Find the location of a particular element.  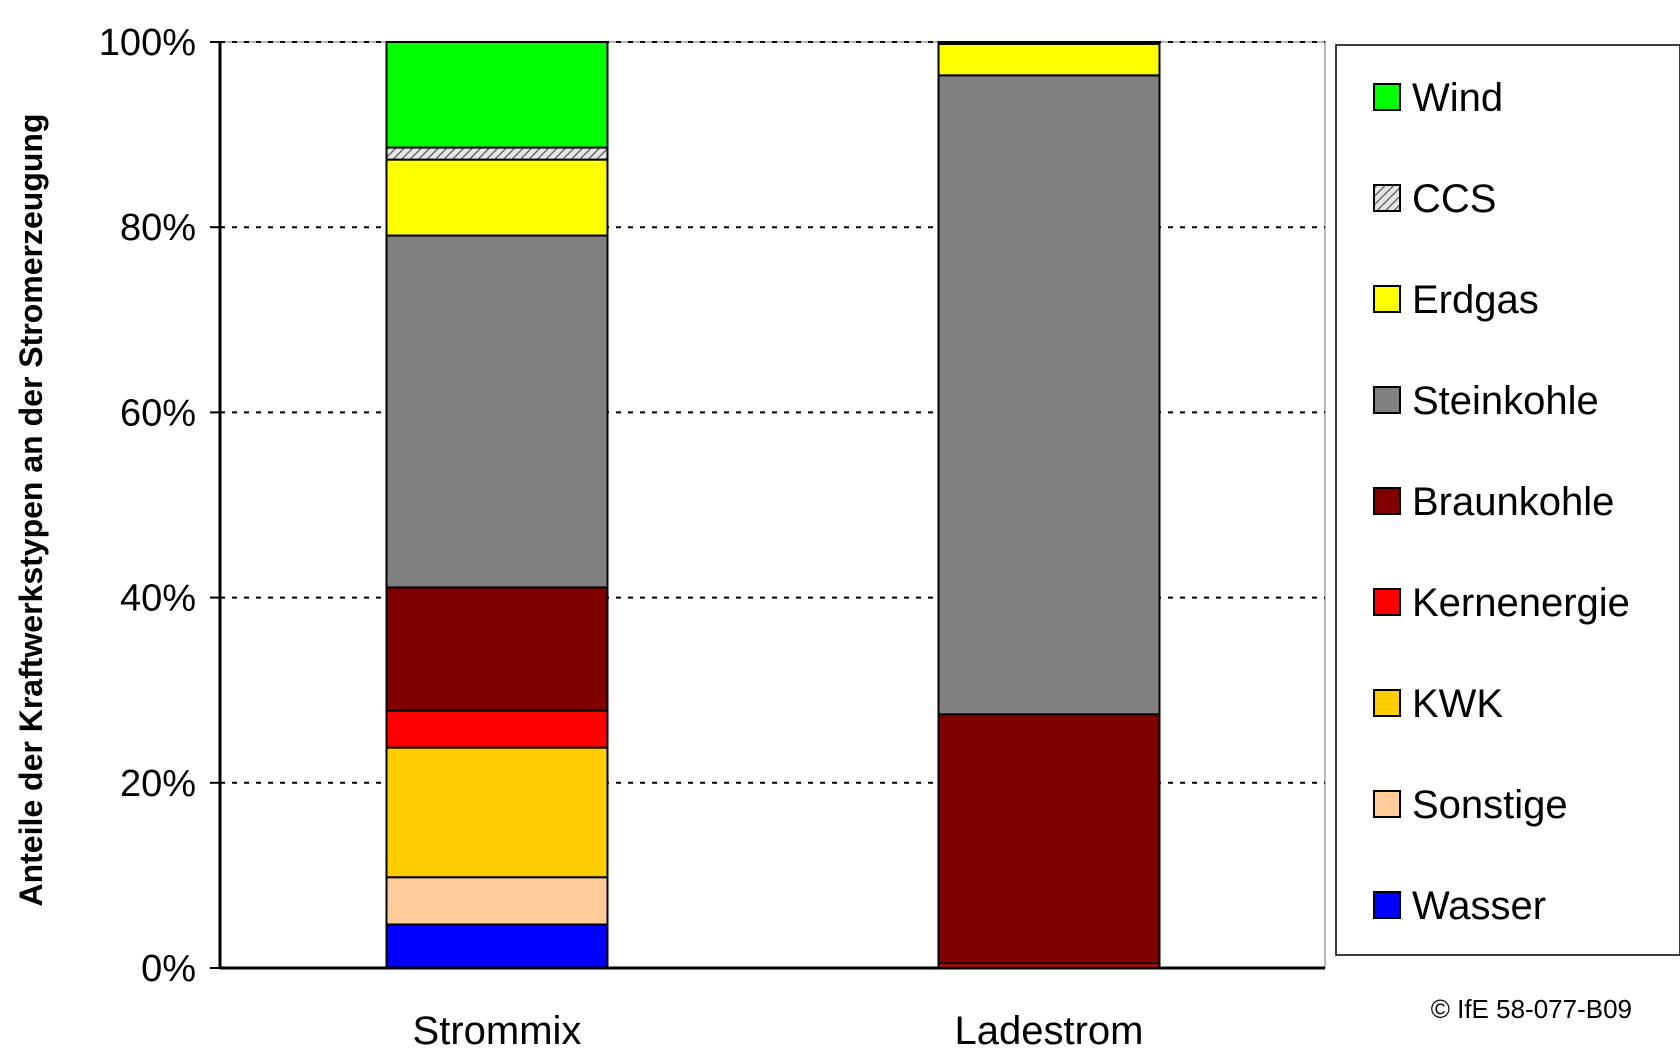

legend-label-kernenergie: Kernenergie is located at coordinates (1521, 603).